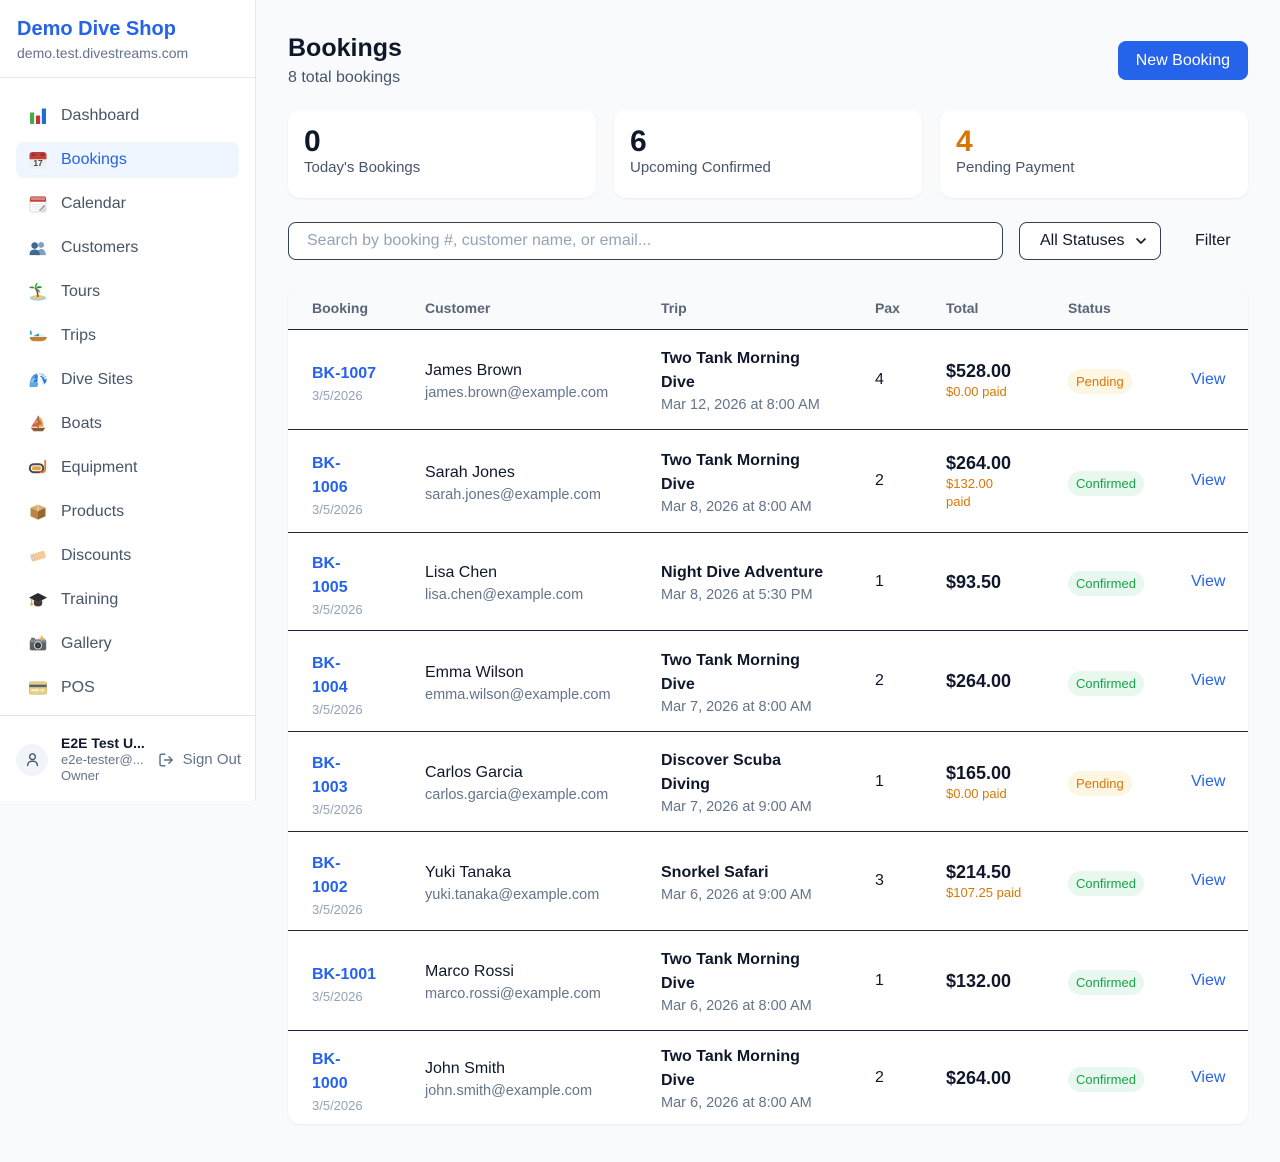  I want to click on svg-text: 17, so click(38, 163).